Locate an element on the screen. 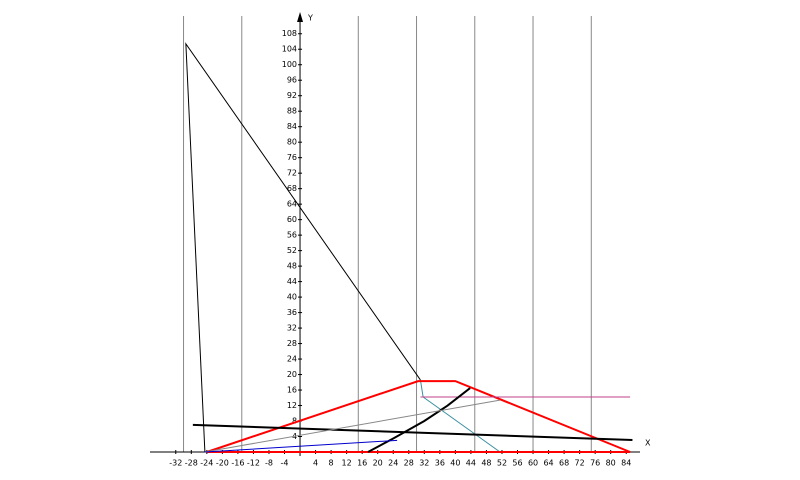  x-tick-label: 64 is located at coordinates (548, 463).